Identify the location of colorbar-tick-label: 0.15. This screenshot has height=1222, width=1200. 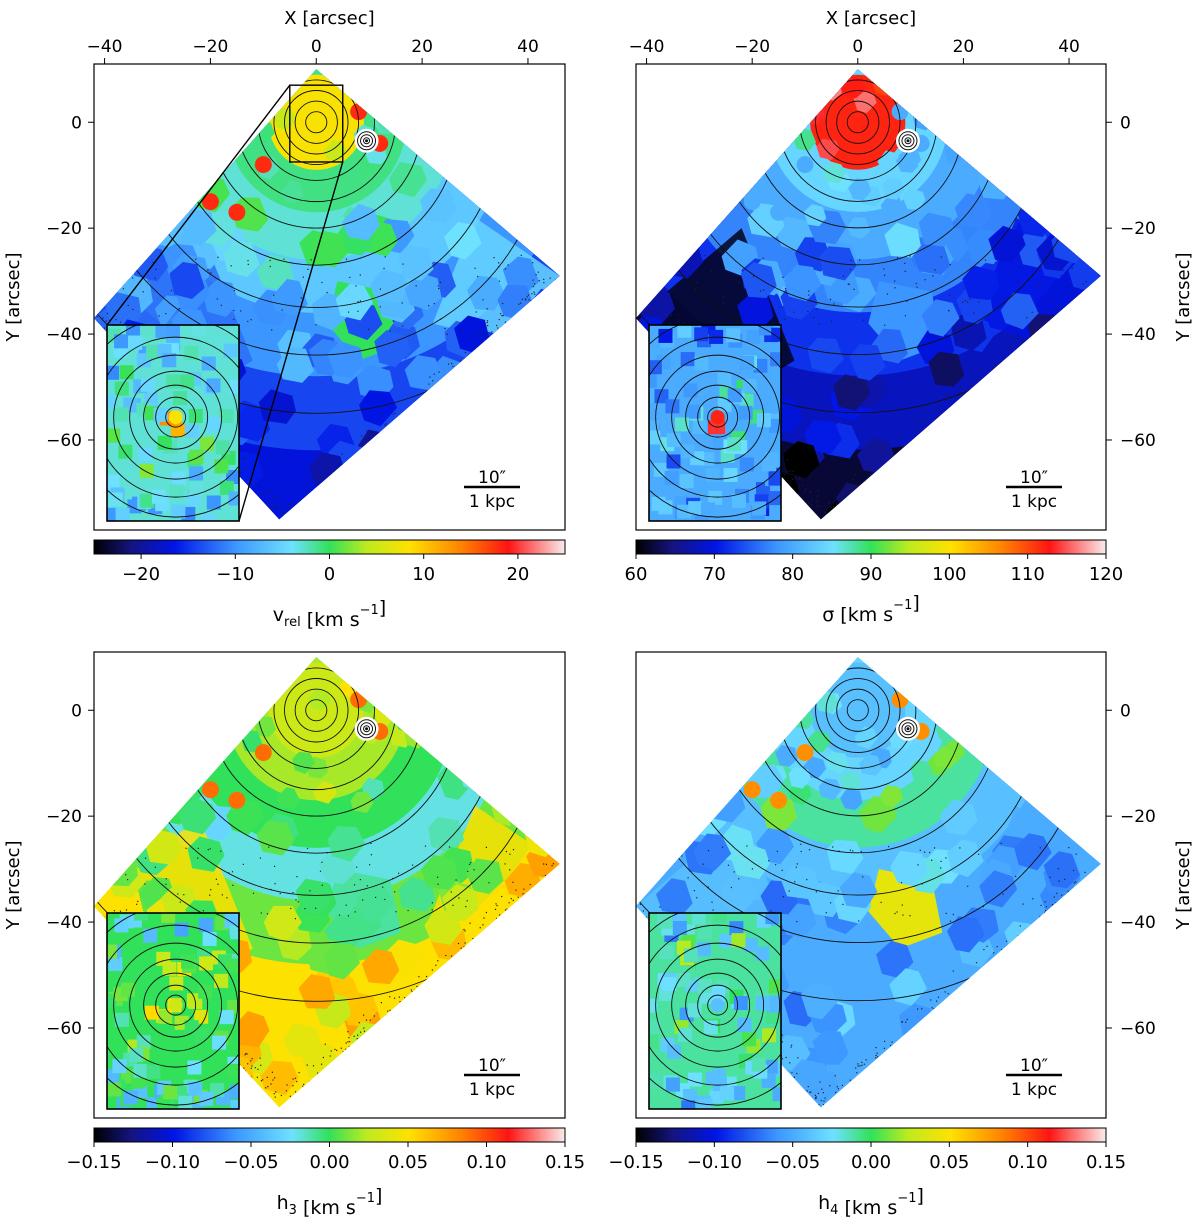
(565, 1162).